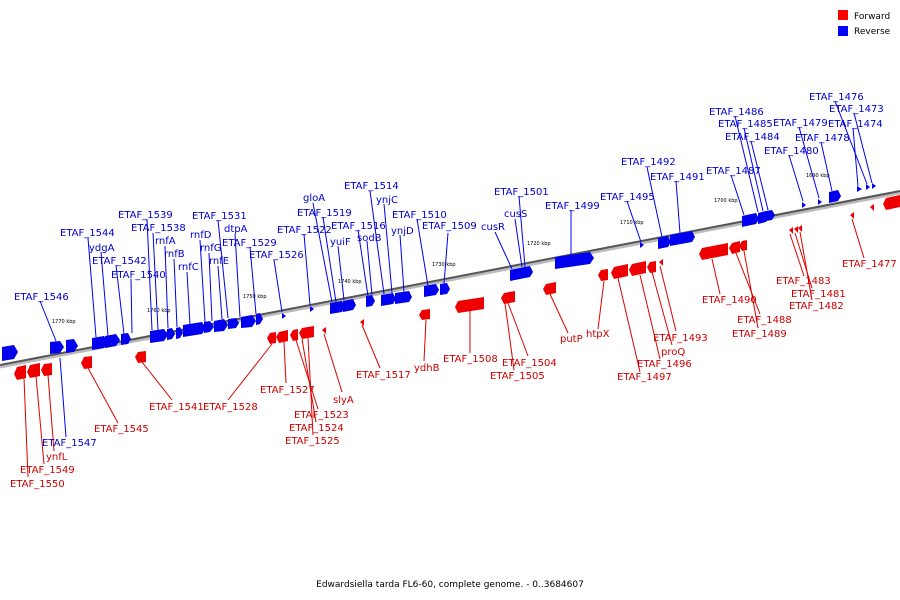 The image size is (900, 600). I want to click on gene-label: ETAF_1539, so click(145, 215).